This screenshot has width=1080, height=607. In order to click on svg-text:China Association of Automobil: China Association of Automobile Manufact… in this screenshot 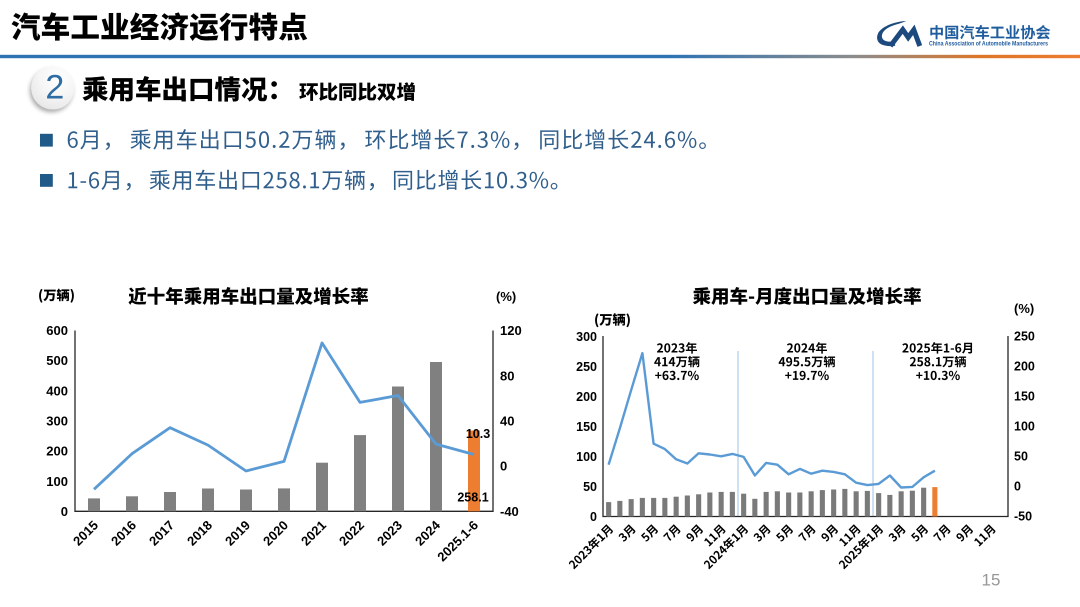, I will do `click(988, 44)`.